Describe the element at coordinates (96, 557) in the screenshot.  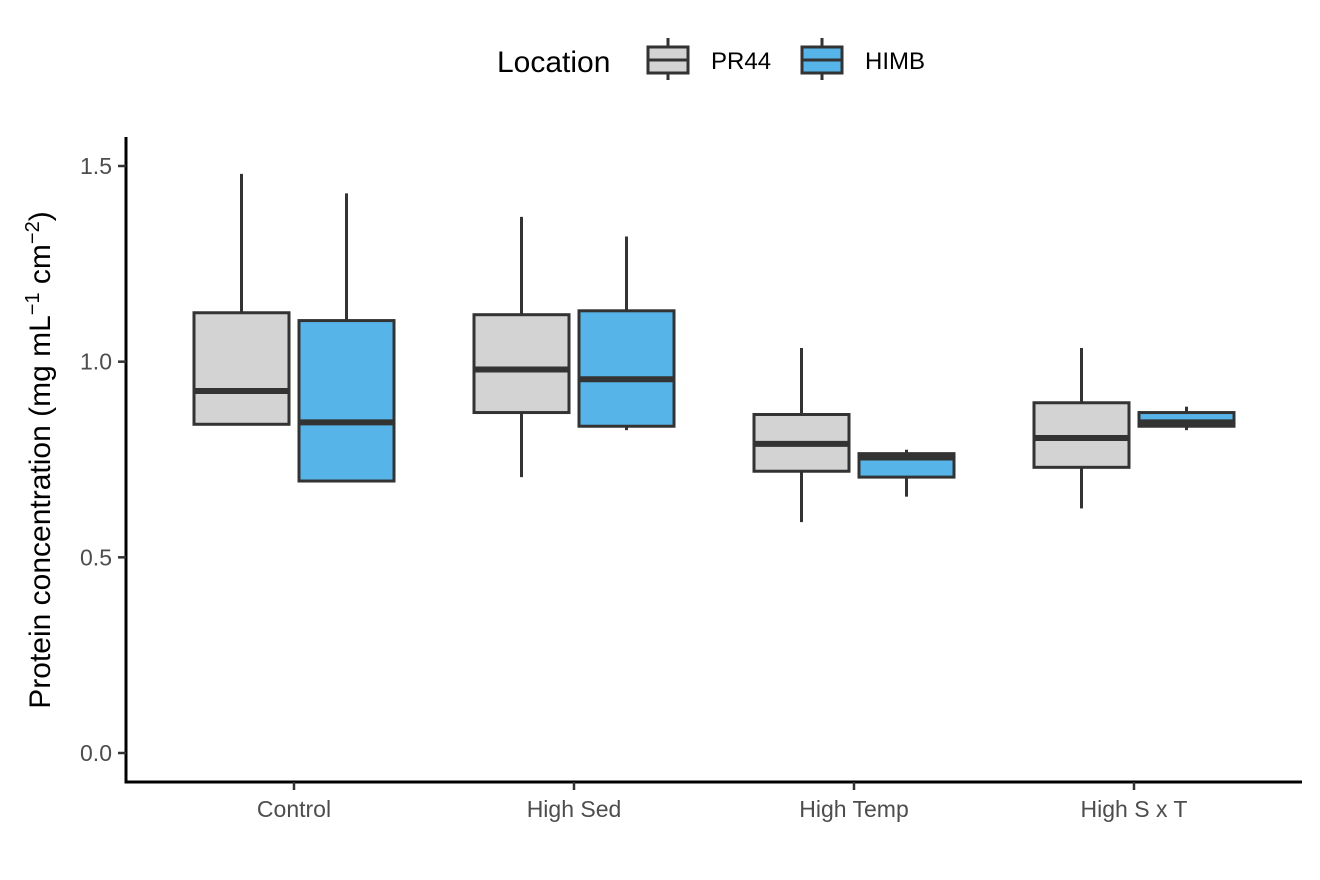
I see `y-tick-label: 0.5` at that location.